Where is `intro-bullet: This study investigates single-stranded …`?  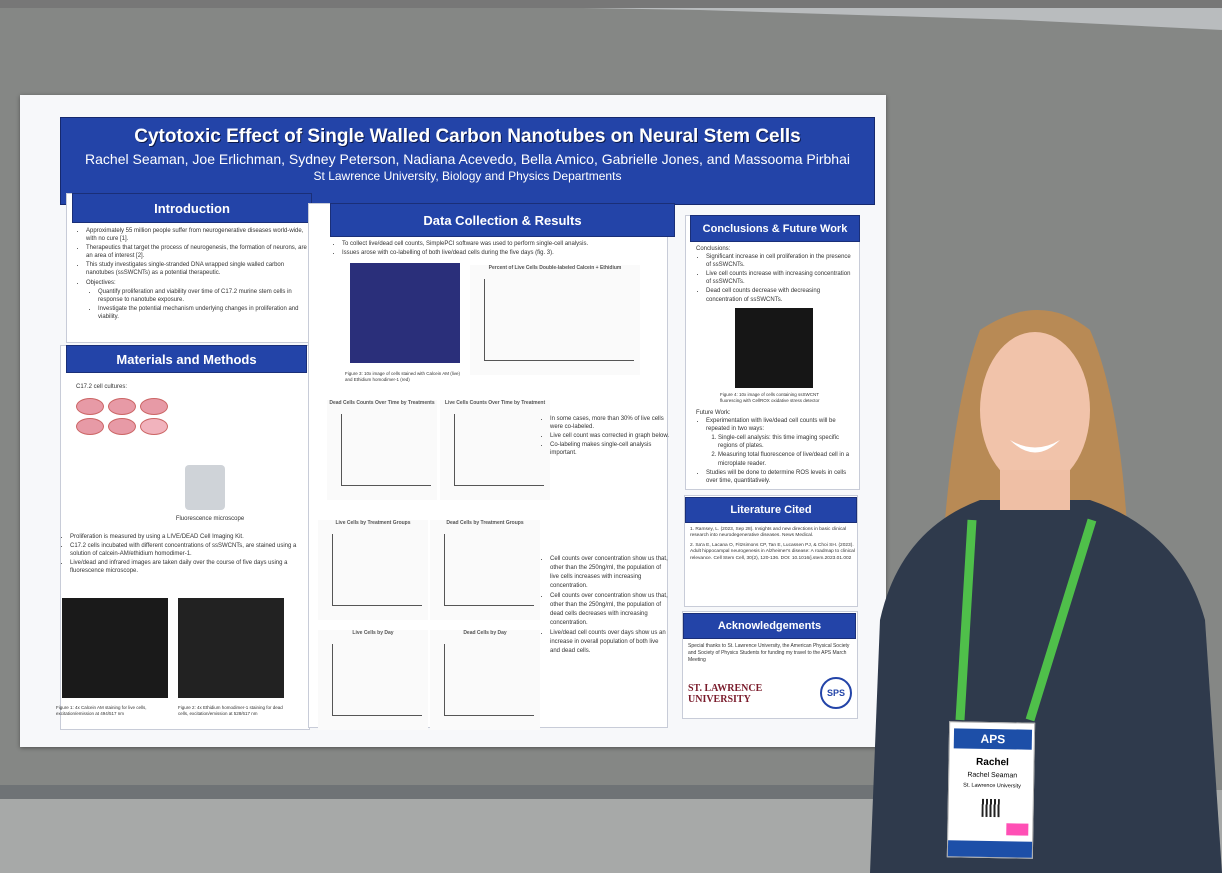
intro-bullet: This study investigates single-stranded … is located at coordinates (197, 269).